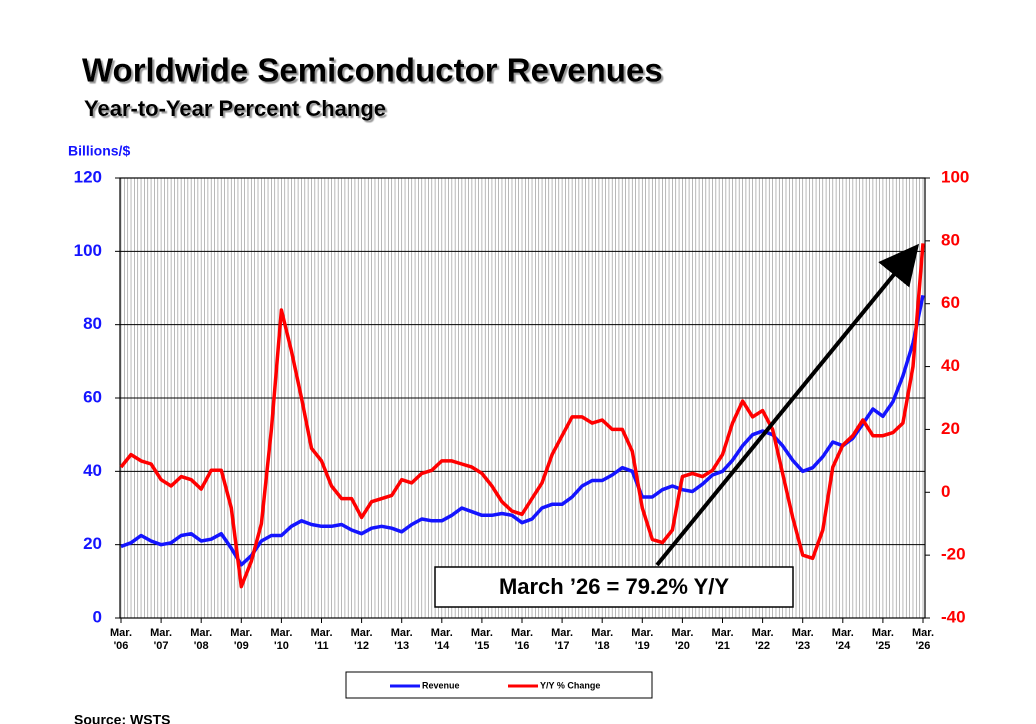 This screenshot has width=1036, height=724. Describe the element at coordinates (950, 365) in the screenshot. I see `y2-tick-label: 40` at that location.